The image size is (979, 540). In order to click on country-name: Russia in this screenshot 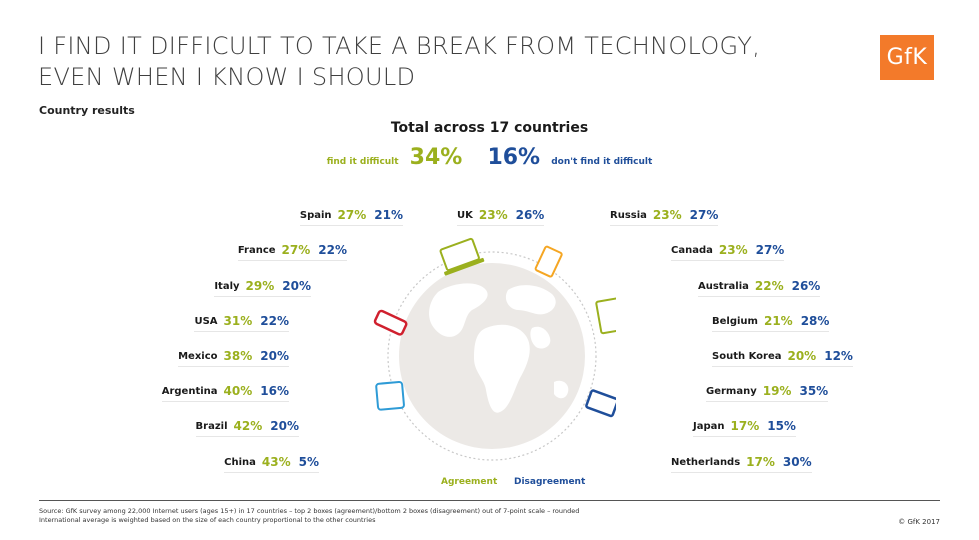, I will do `click(628, 215)`.